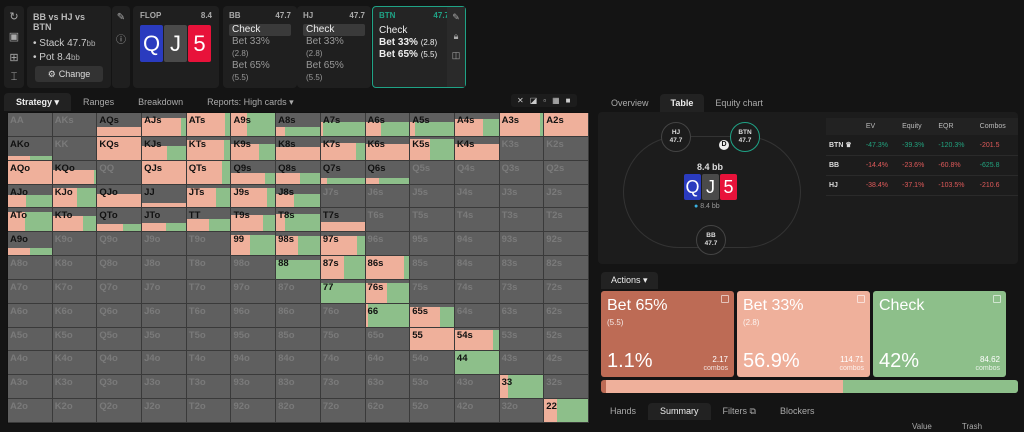 Image resolution: width=1024 pixels, height=432 pixels. What do you see at coordinates (566, 196) in the screenshot?
I see `hand-cell: J2s` at bounding box center [566, 196].